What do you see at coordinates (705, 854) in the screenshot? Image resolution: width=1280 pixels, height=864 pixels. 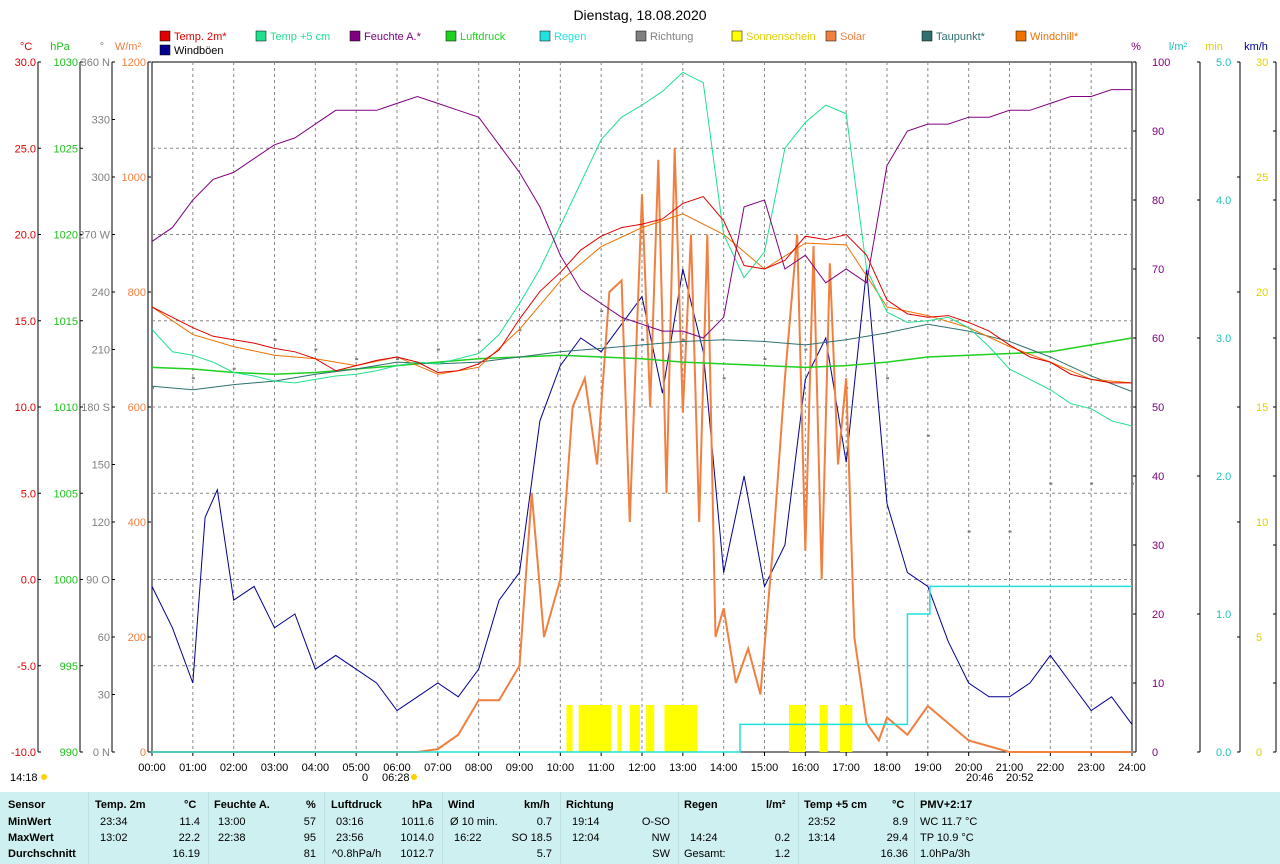 I see `rain-total-label: Gesamt:` at bounding box center [705, 854].